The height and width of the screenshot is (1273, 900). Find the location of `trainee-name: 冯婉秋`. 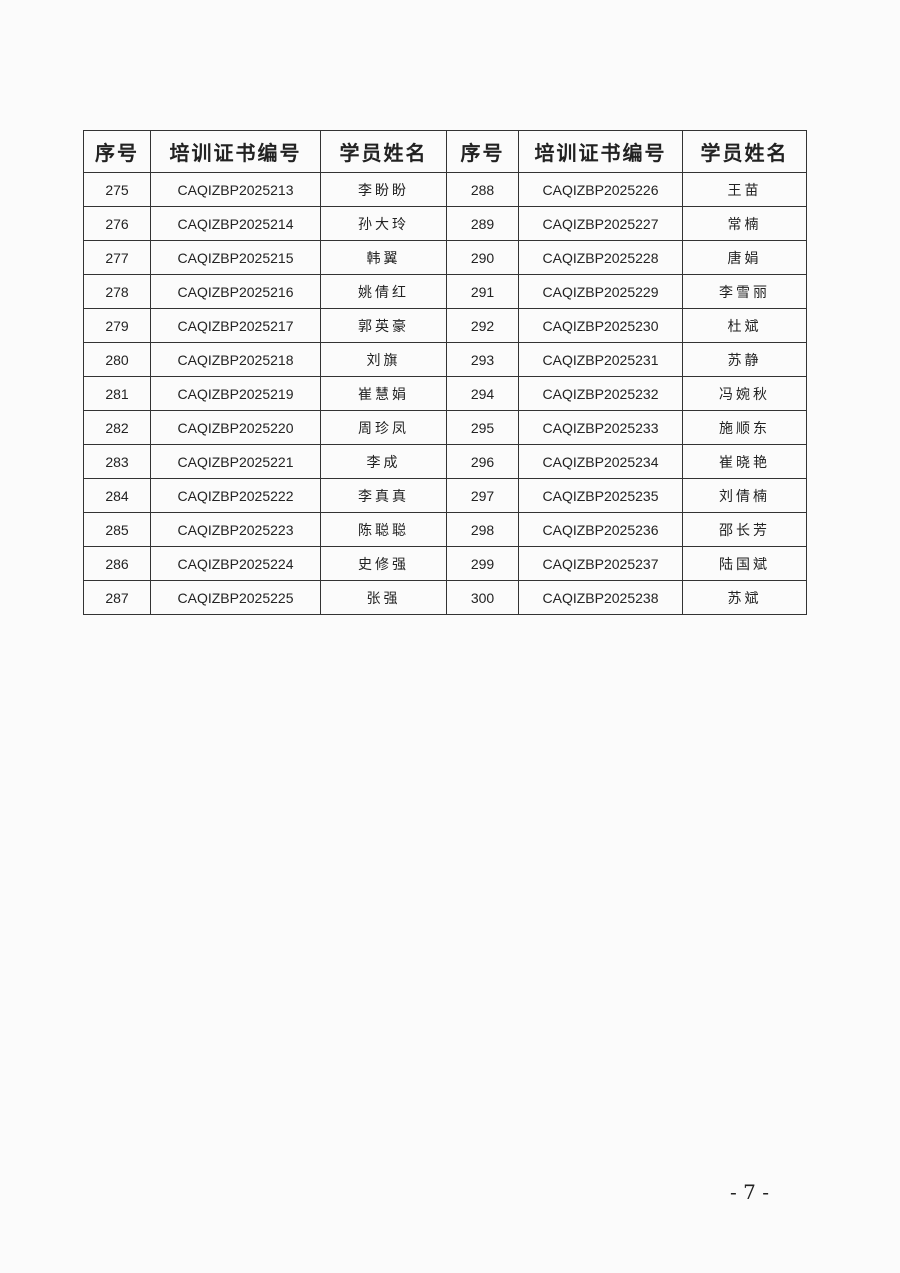

trainee-name: 冯婉秋 is located at coordinates (744, 393).